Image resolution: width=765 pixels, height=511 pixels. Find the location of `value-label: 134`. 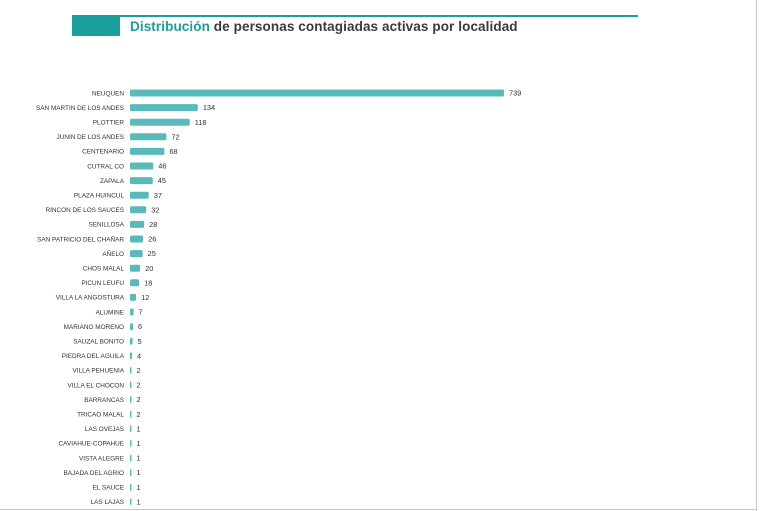

value-label: 134 is located at coordinates (209, 107).